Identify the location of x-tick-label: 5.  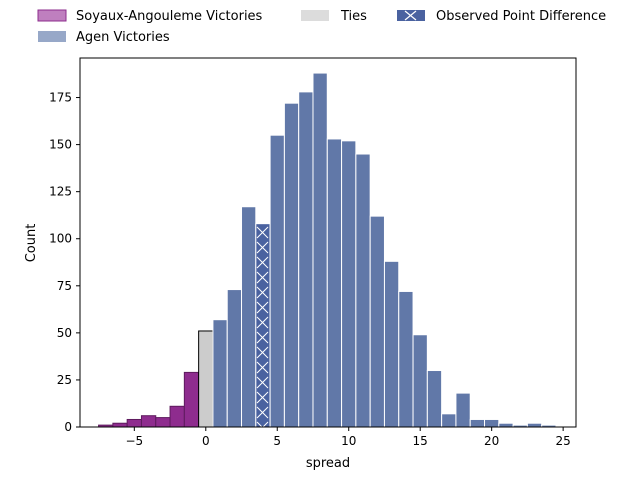
(277, 441).